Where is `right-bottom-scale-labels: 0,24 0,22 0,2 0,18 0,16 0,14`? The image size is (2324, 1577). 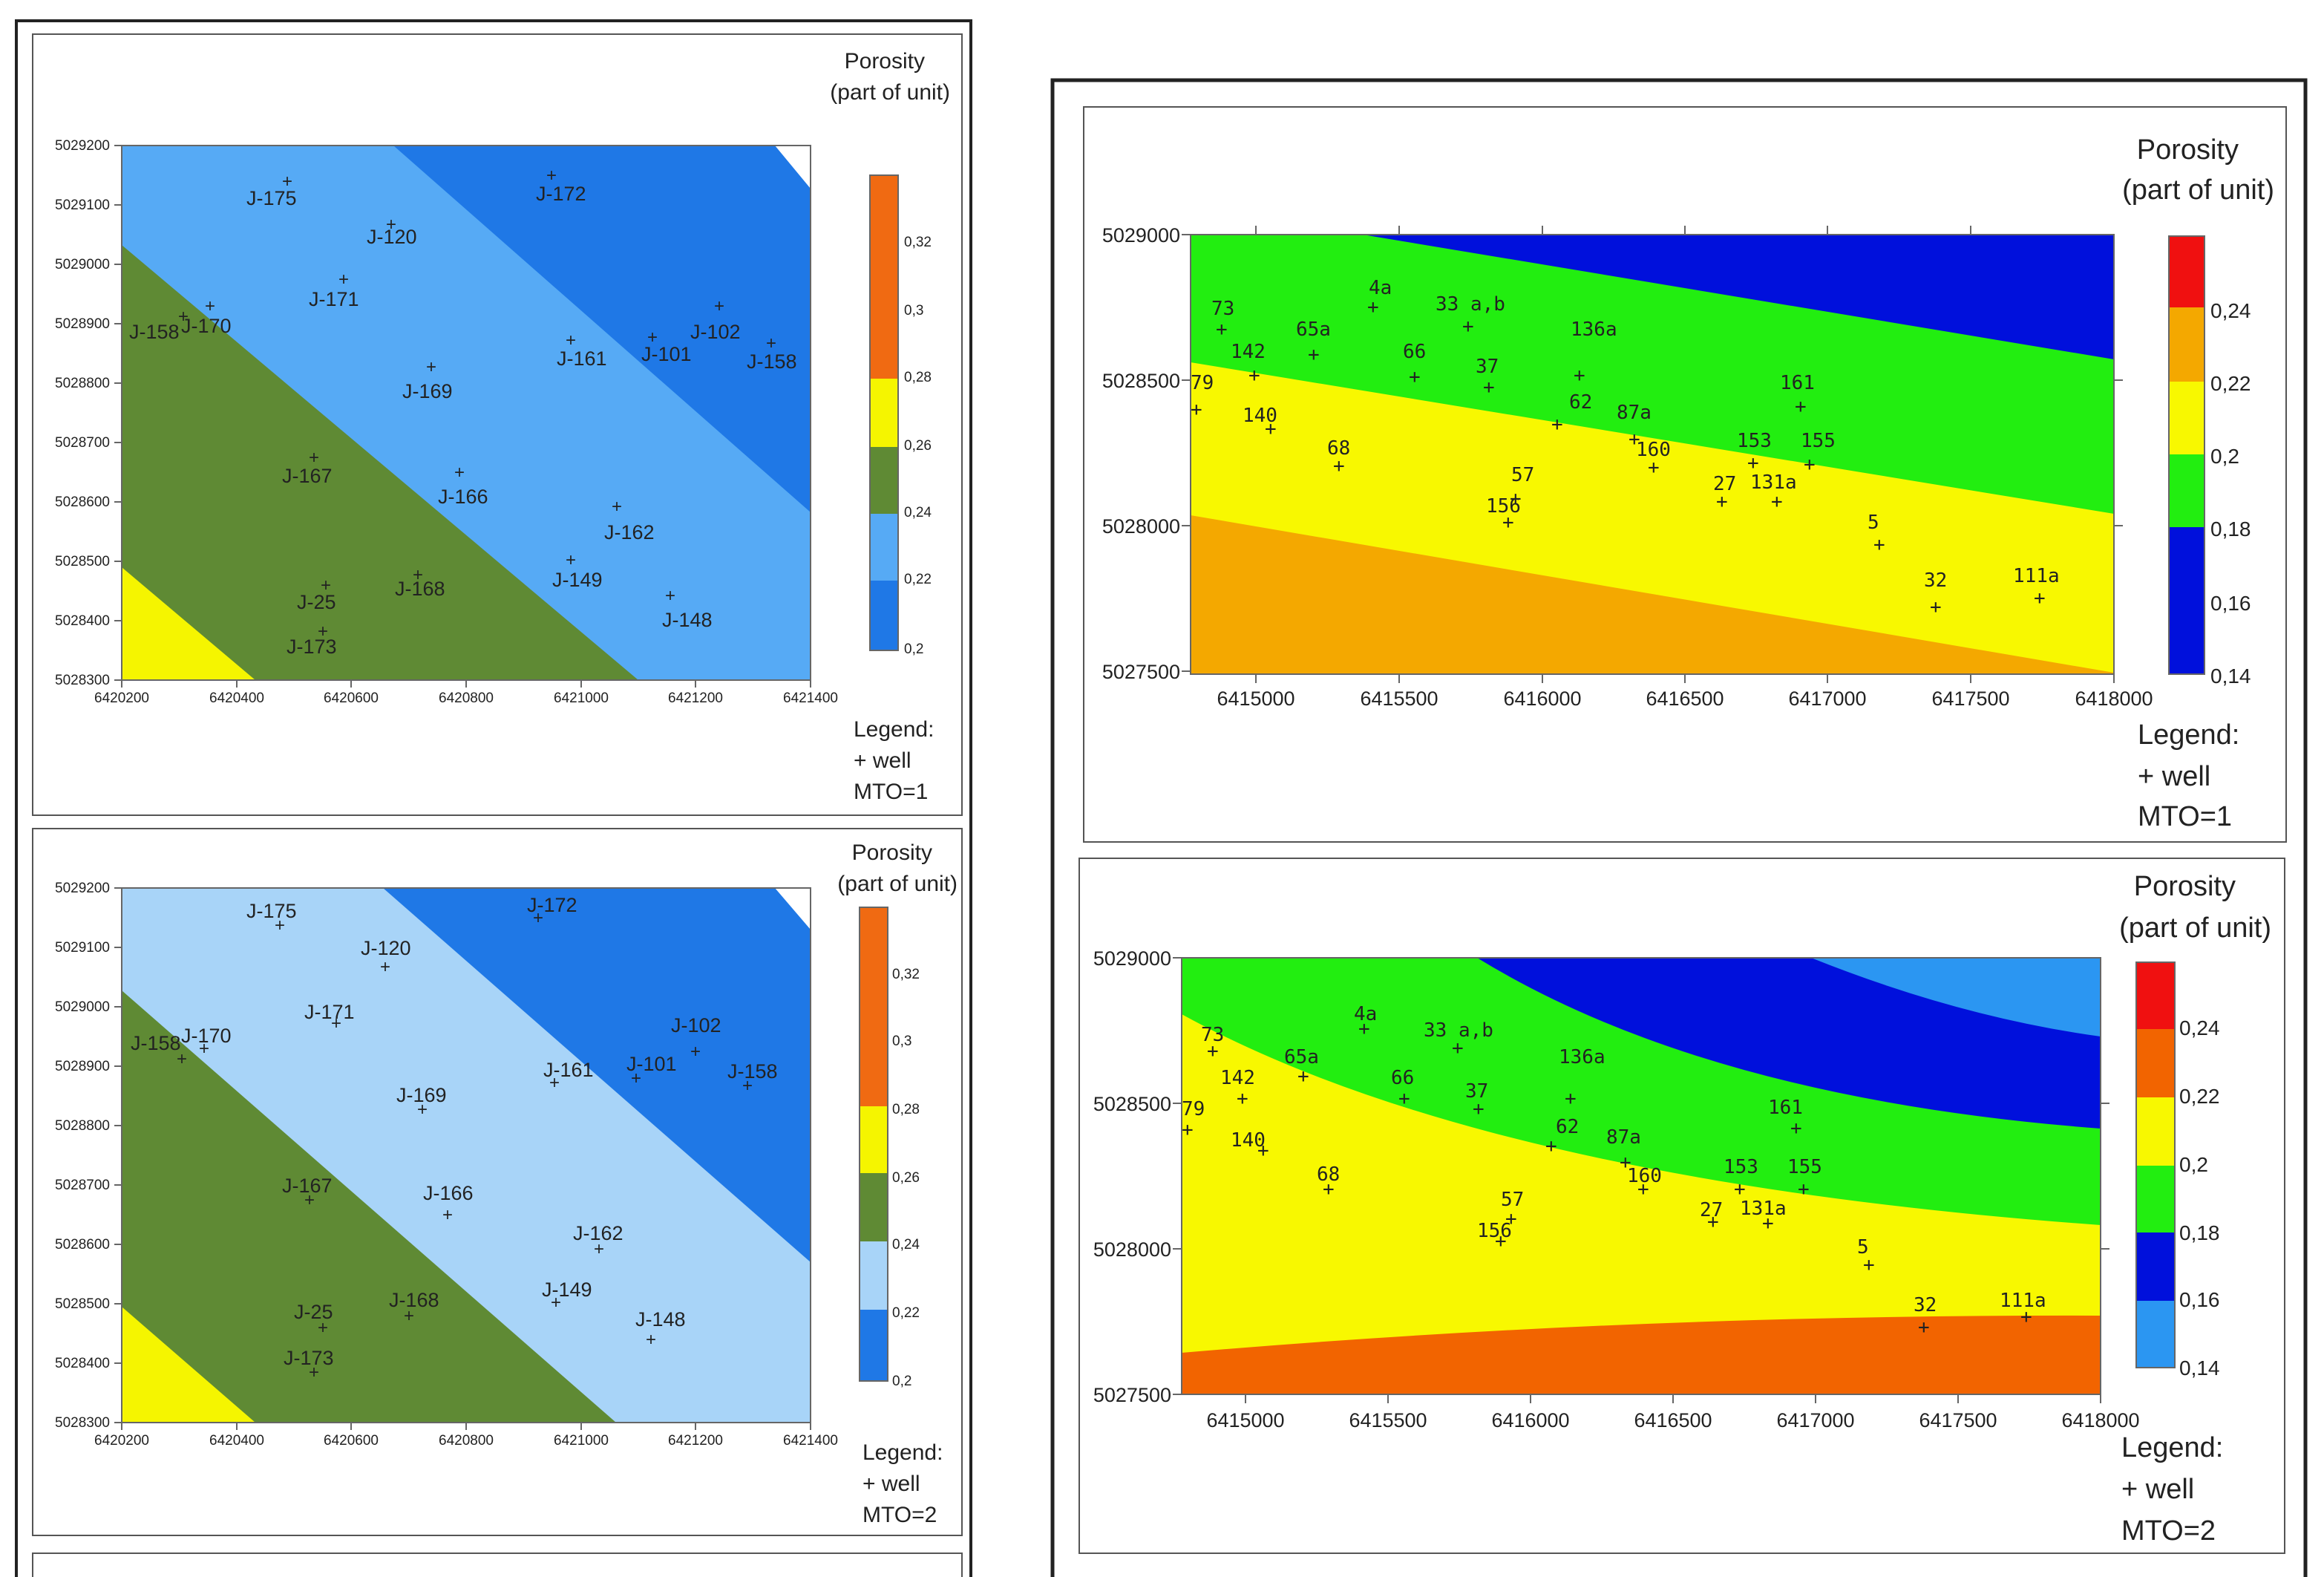 right-bottom-scale-labels: 0,24 0,22 0,2 0,18 0,16 0,14 is located at coordinates (2199, 1198).